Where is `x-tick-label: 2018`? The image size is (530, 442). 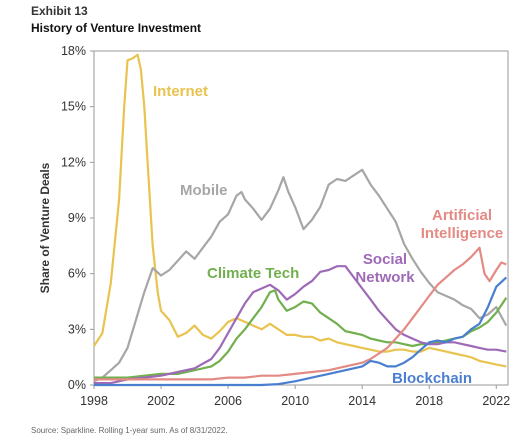 x-tick-label: 2018 is located at coordinates (429, 401).